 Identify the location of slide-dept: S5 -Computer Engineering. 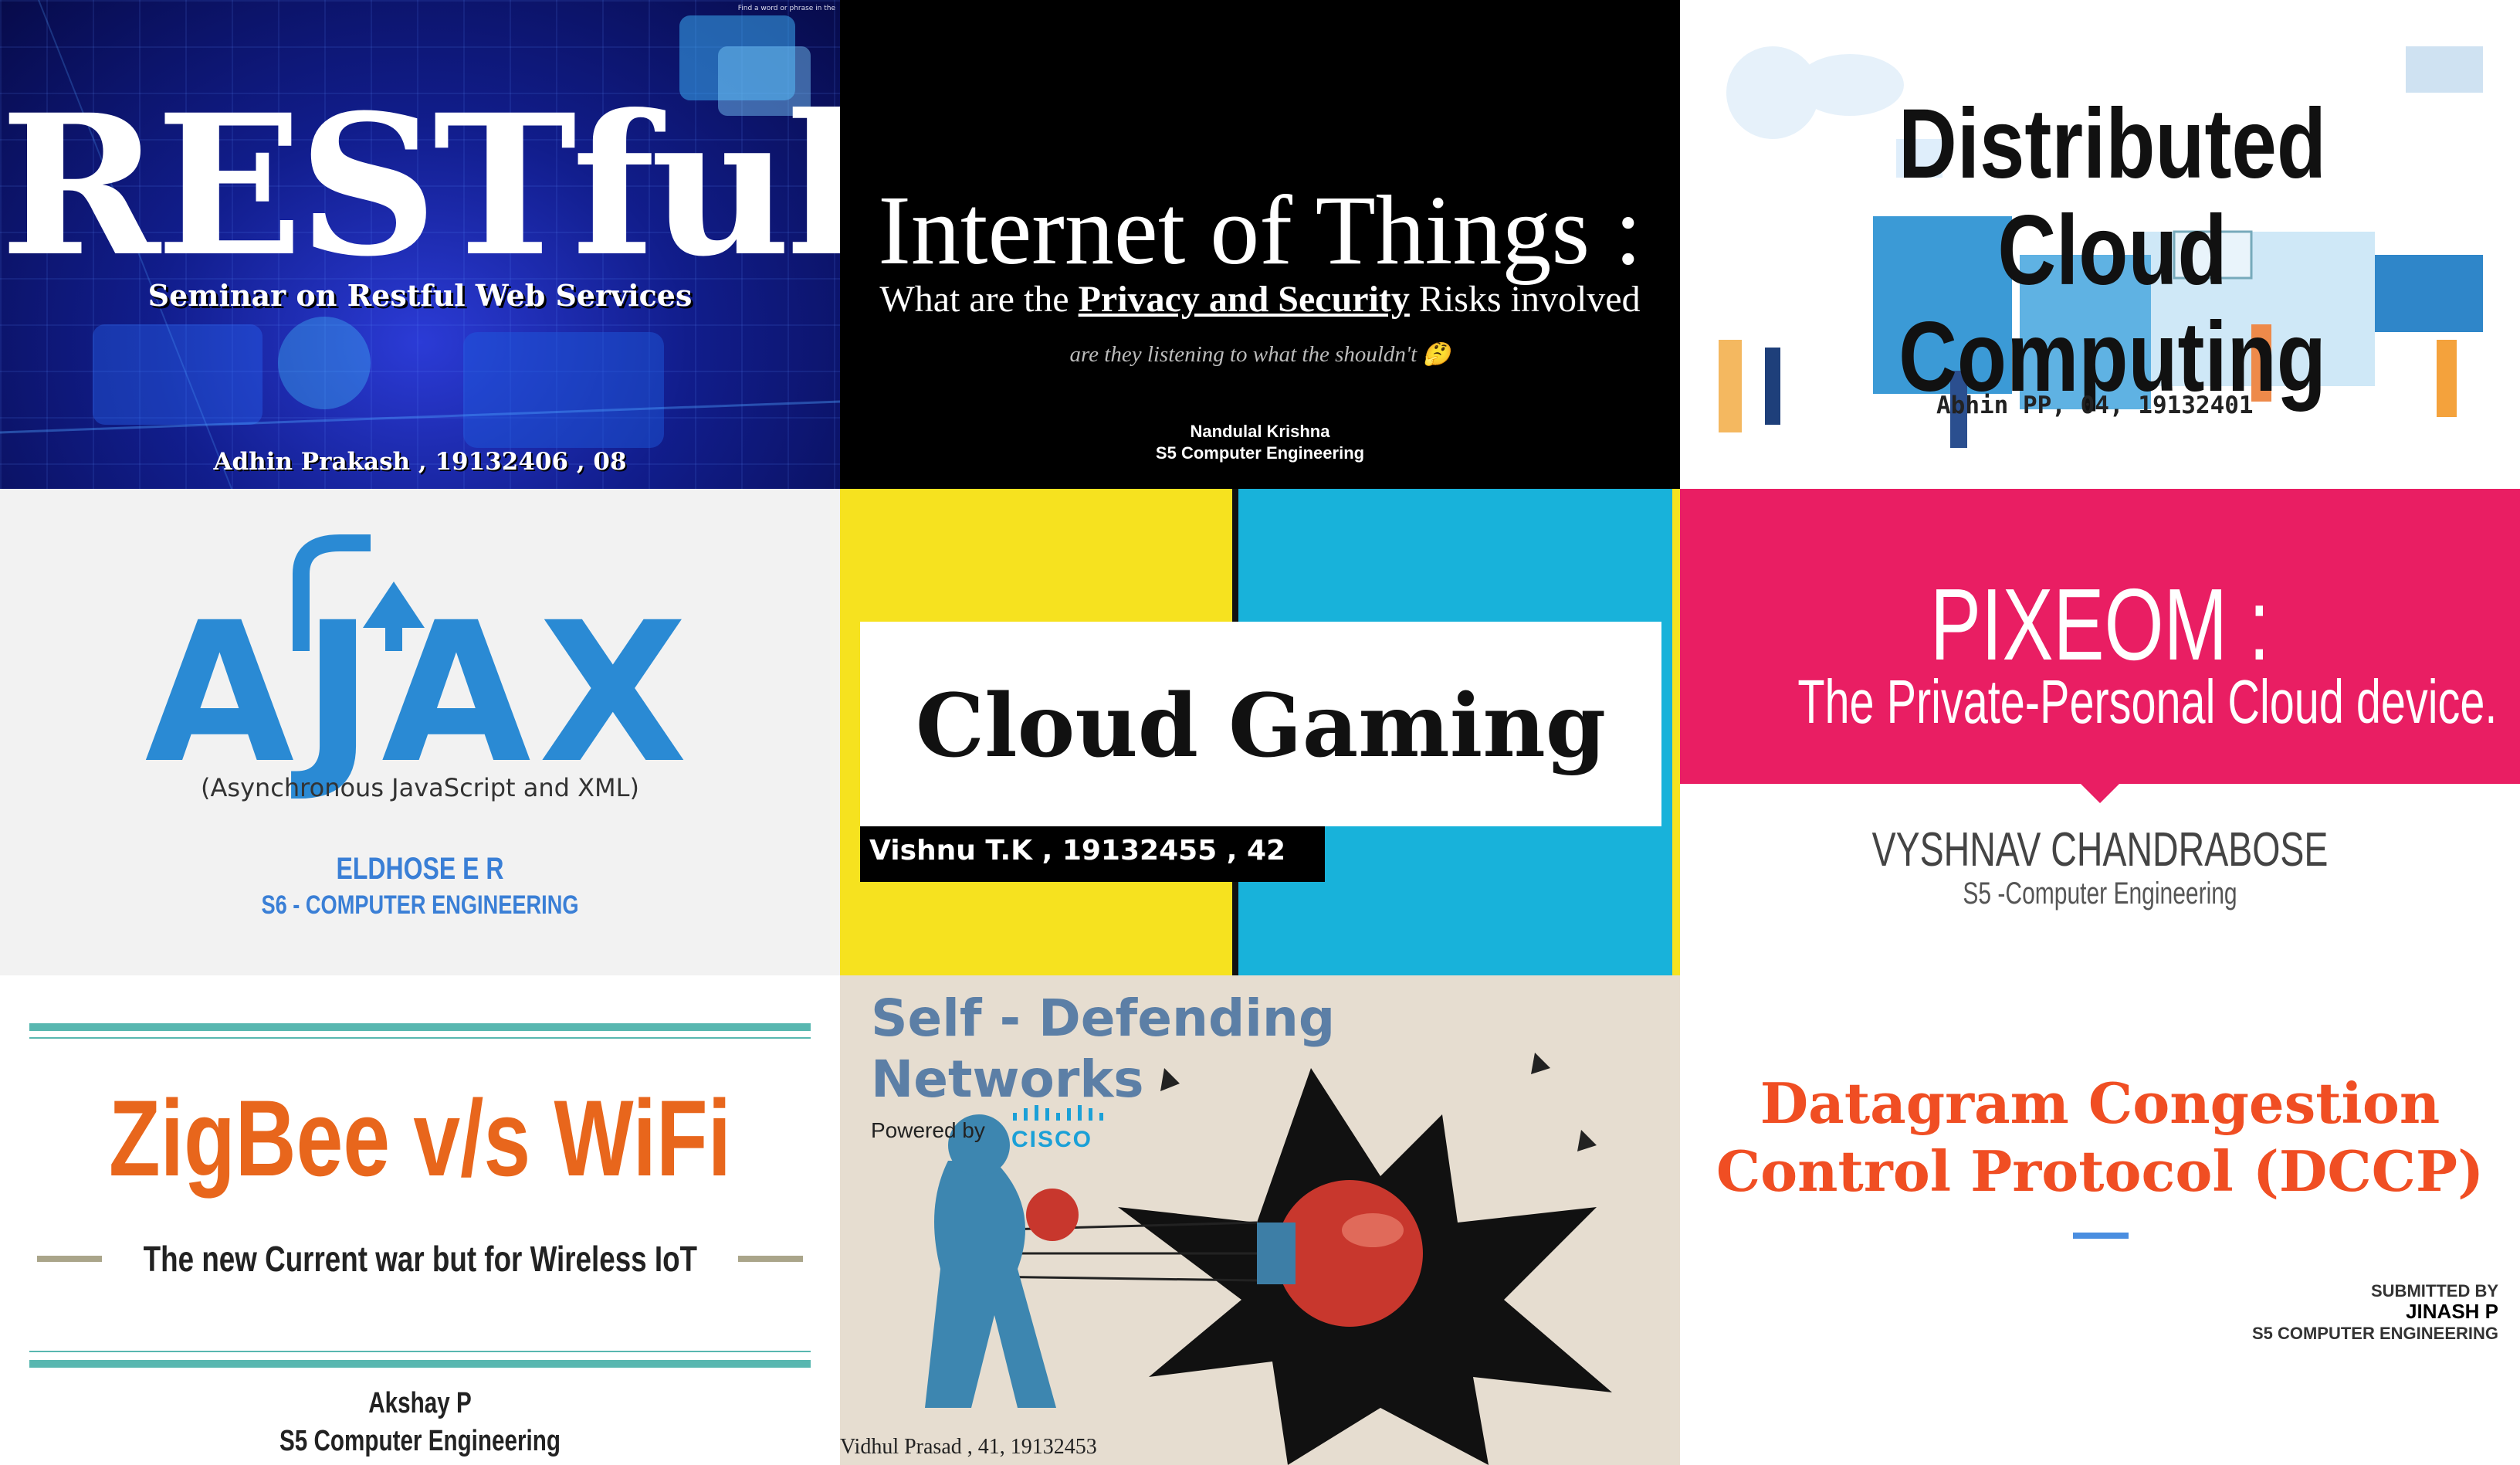
(2100, 894).